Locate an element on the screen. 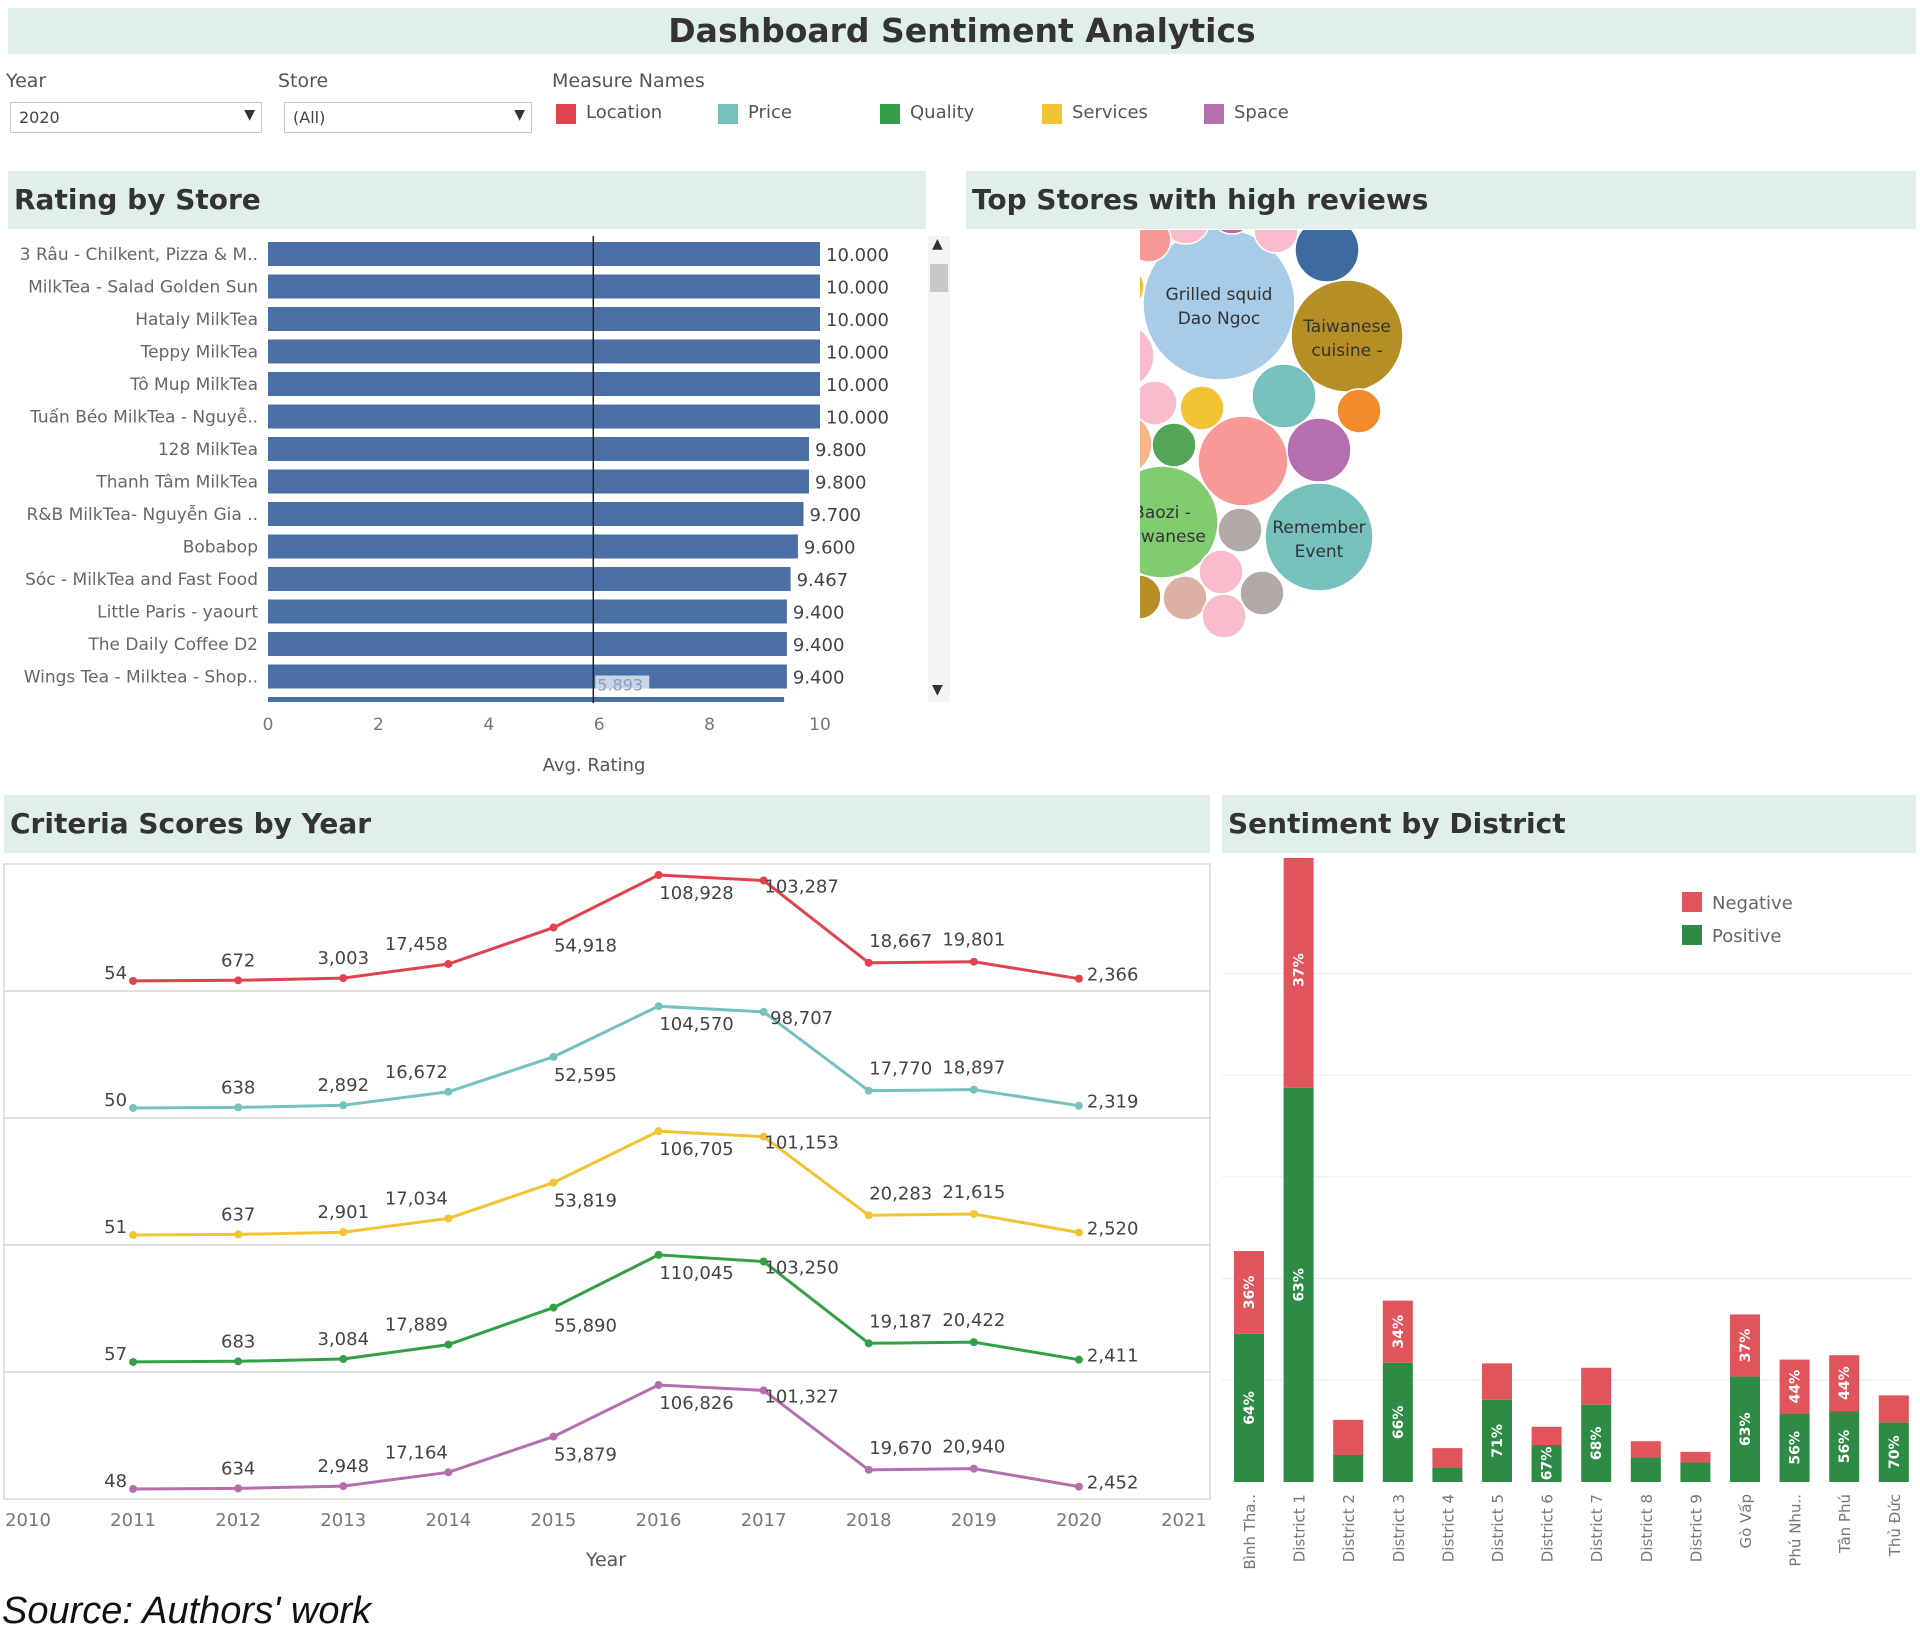 This screenshot has height=1630, width=1920. scroll-down-icon: ▼ is located at coordinates (937, 690).